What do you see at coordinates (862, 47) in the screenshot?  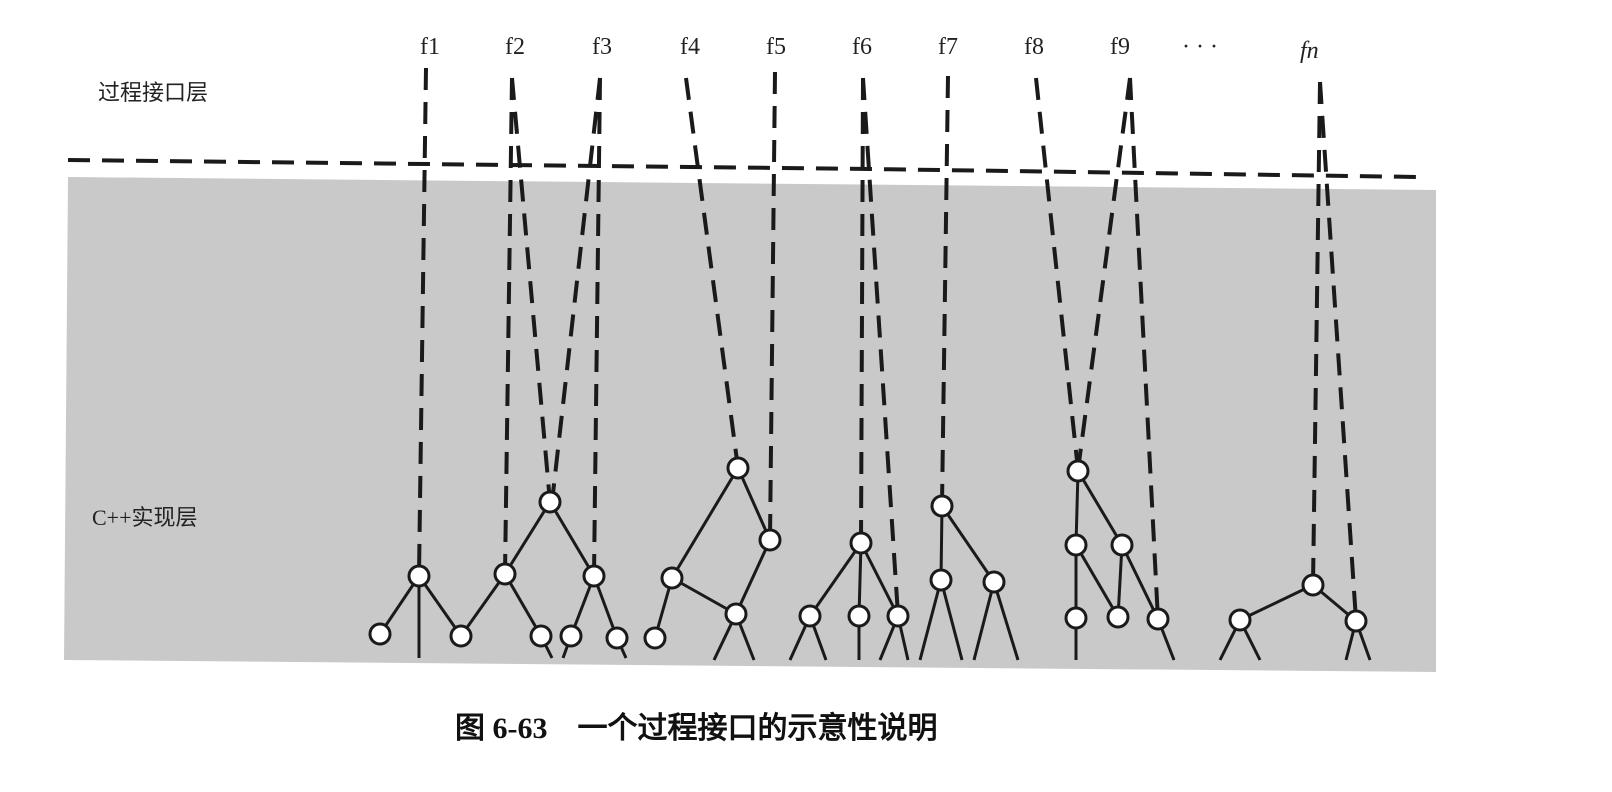 I see `function-label-f6: f6` at bounding box center [862, 47].